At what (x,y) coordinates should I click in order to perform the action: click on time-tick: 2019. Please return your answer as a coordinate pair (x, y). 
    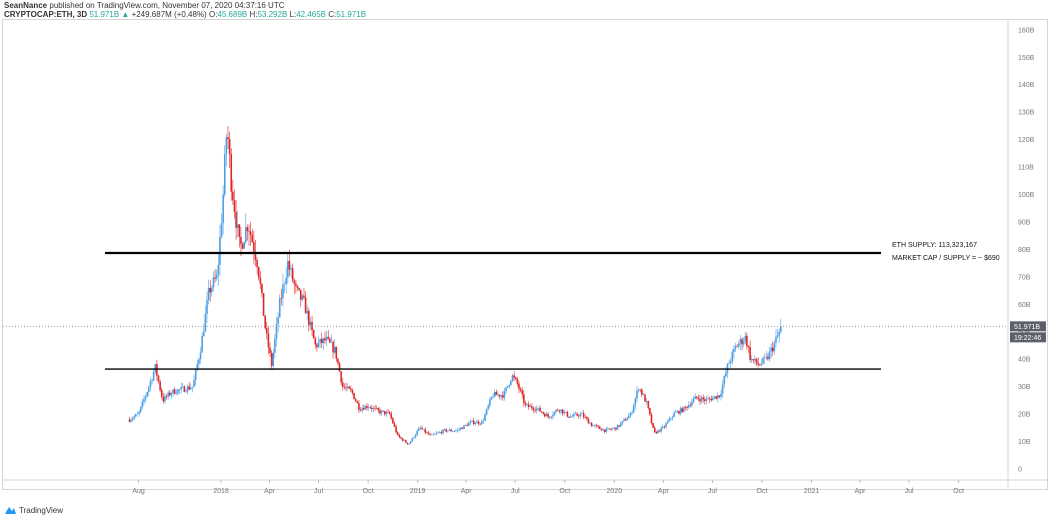
    Looking at the image, I should click on (418, 491).